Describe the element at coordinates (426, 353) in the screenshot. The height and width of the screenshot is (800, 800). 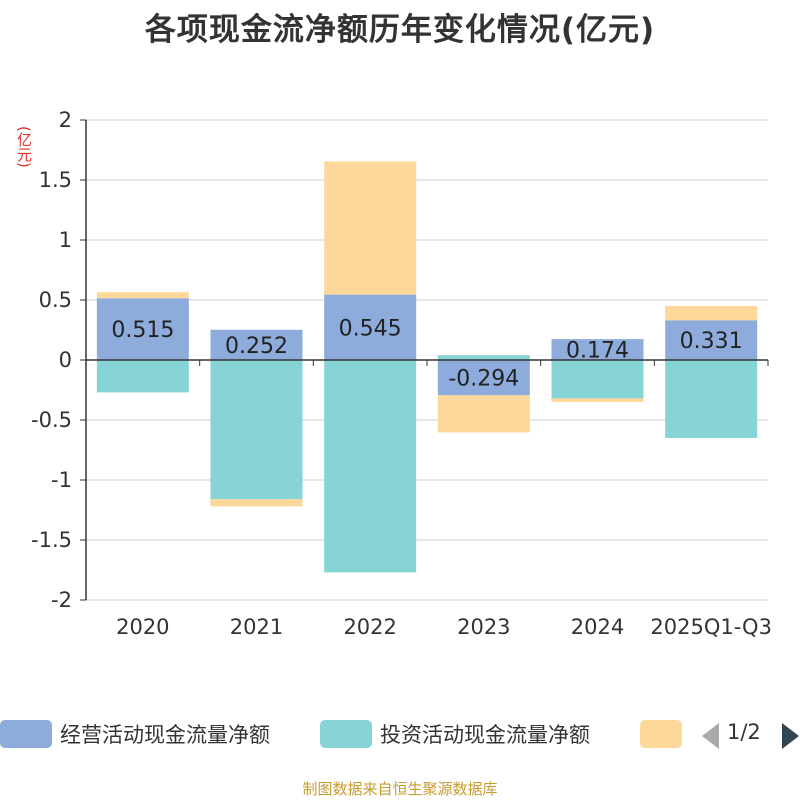
I see `data-labels: 0.515 0.252 0.545 -0.294 0.174 0.331` at that location.